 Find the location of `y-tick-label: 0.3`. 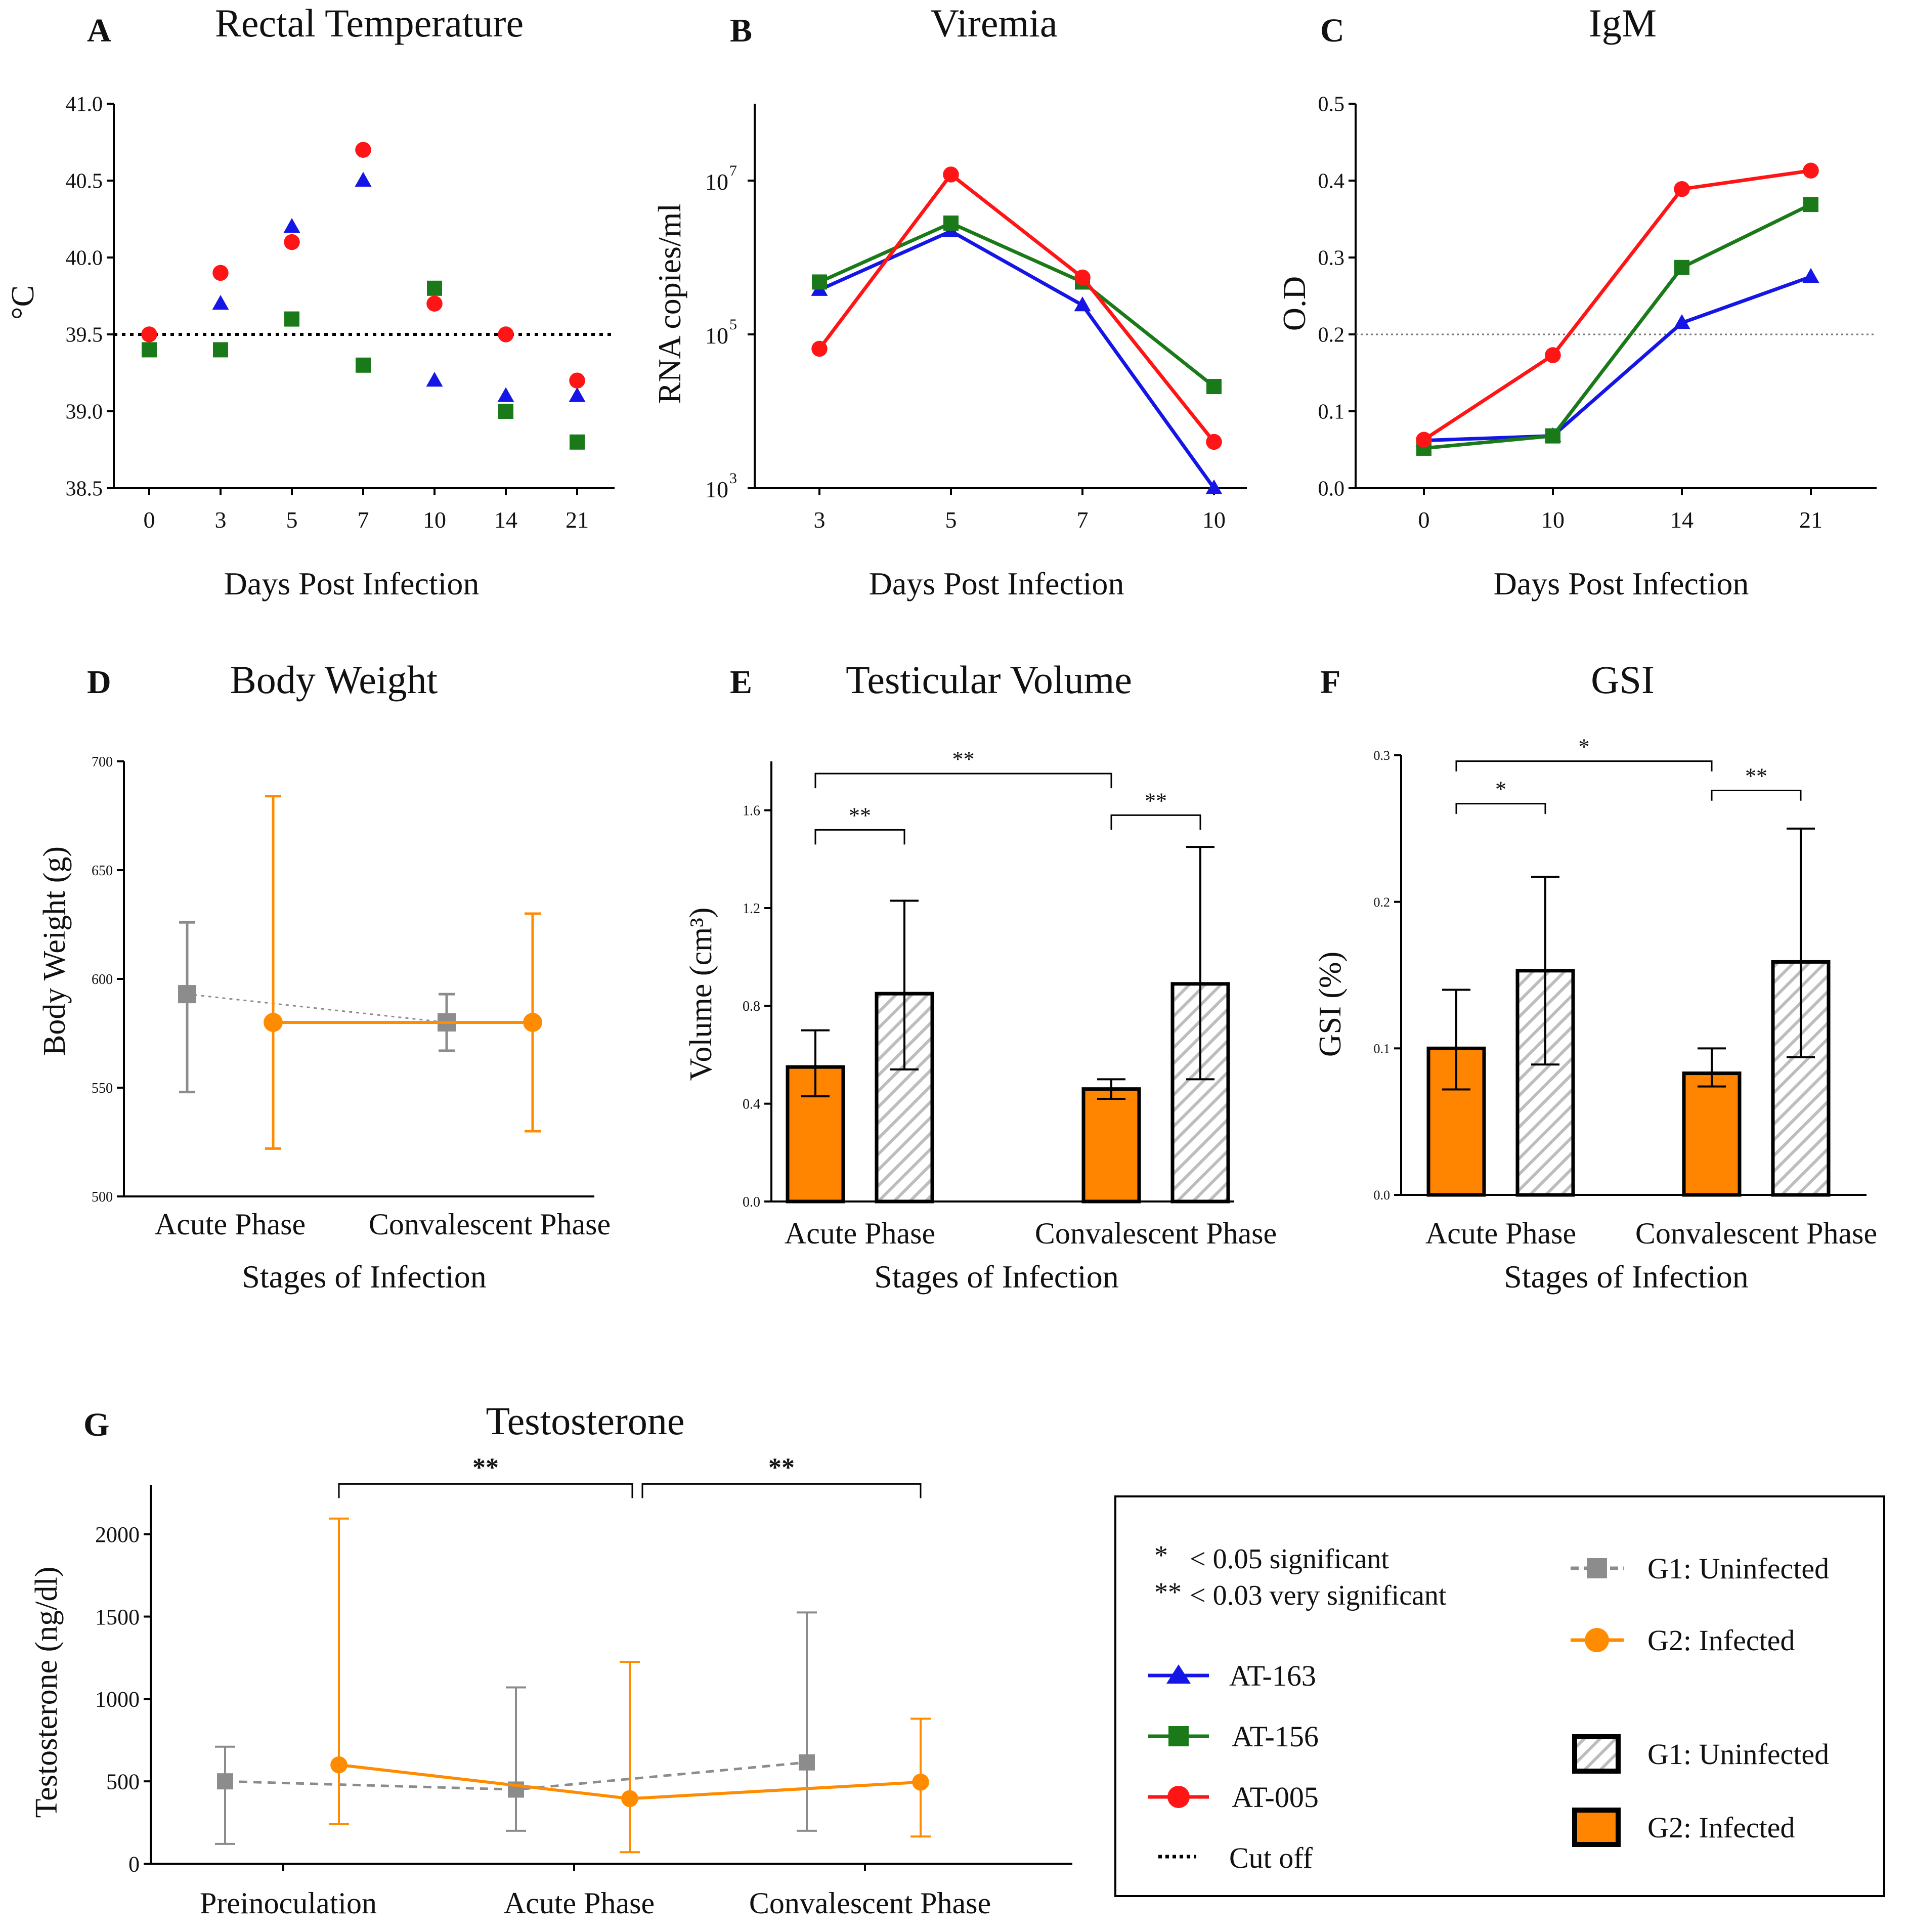

y-tick-label: 0.3 is located at coordinates (1382, 755).